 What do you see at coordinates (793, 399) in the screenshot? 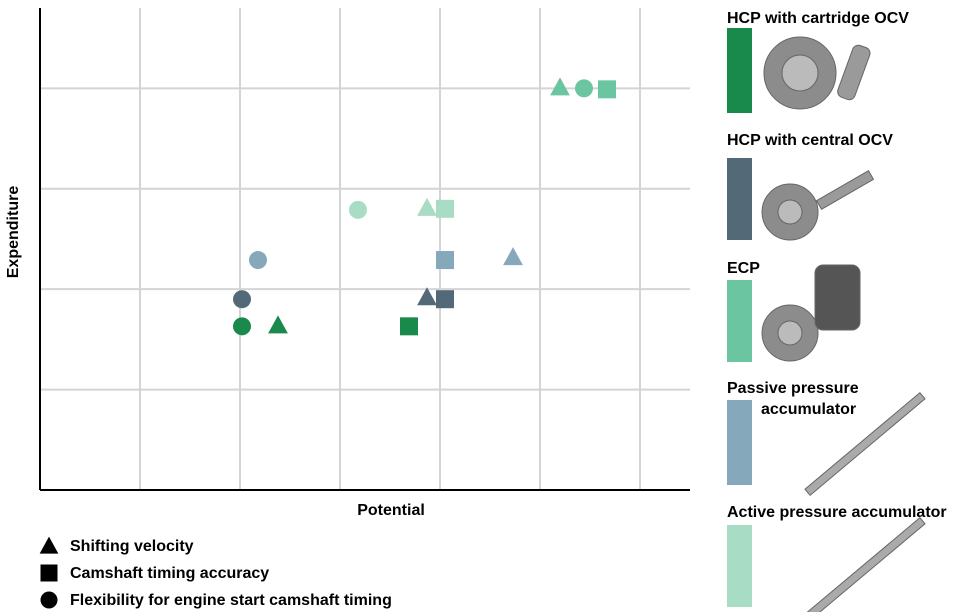
I see `legend-label: Passive pressure accumulator` at bounding box center [793, 399].